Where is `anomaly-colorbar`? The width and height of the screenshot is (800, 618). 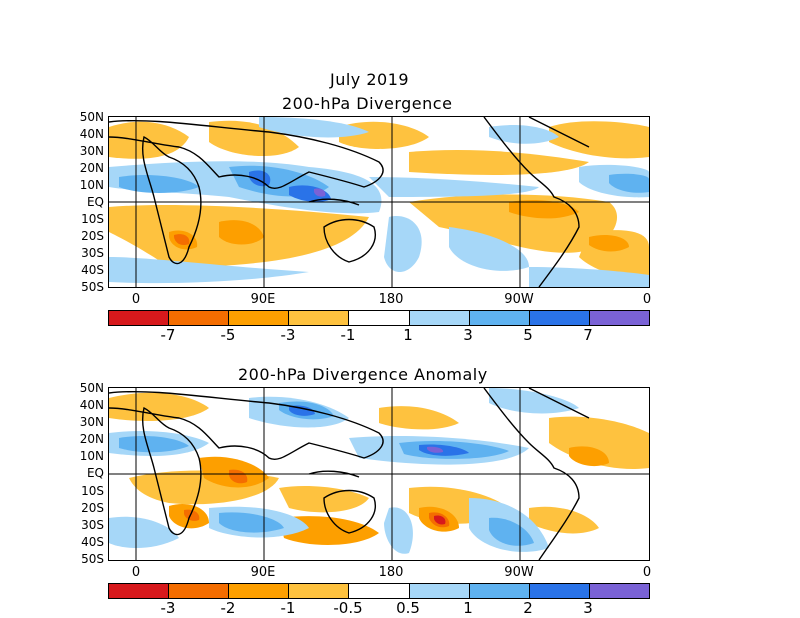
anomaly-colorbar is located at coordinates (379, 591).